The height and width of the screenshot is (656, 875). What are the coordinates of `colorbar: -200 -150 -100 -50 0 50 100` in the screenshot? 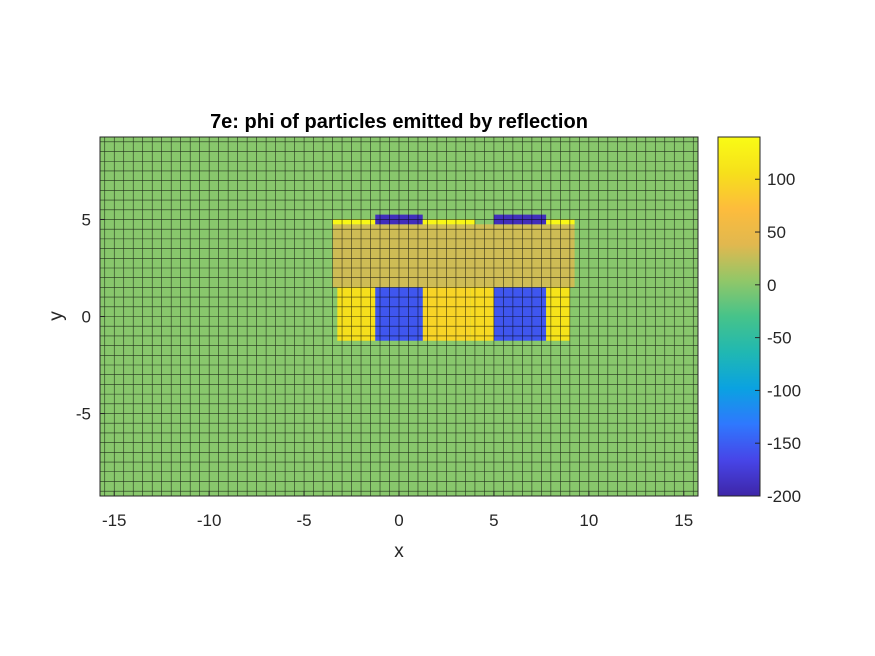 It's located at (759, 321).